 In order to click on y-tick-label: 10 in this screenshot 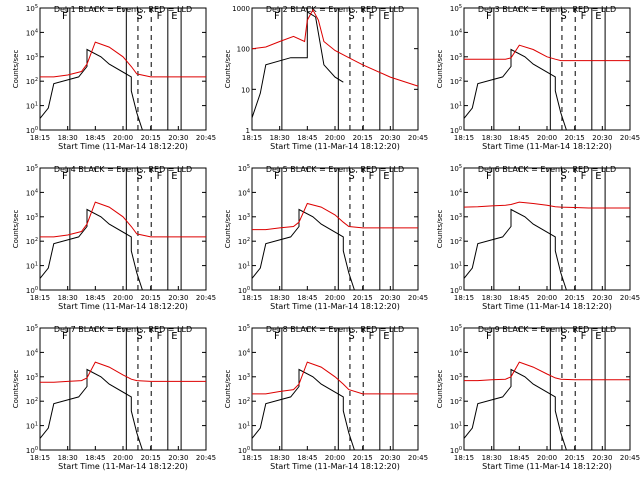, I will do `click(245, 90)`.